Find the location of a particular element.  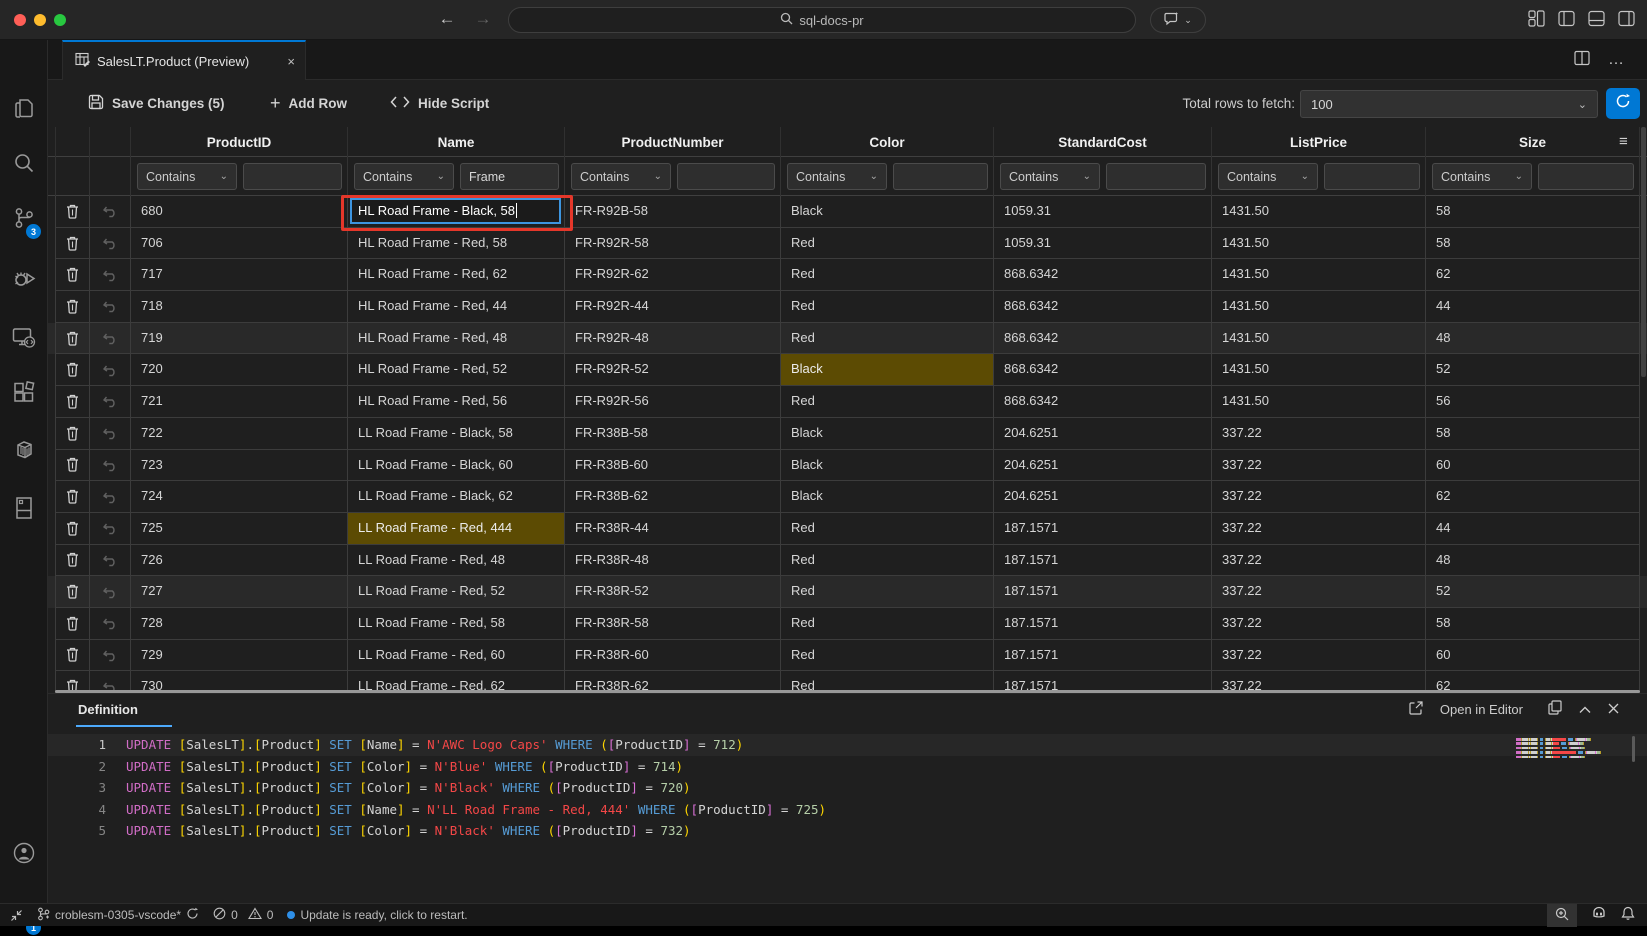

cell-name: HL Road Frame - Red, 48 is located at coordinates (456, 338).